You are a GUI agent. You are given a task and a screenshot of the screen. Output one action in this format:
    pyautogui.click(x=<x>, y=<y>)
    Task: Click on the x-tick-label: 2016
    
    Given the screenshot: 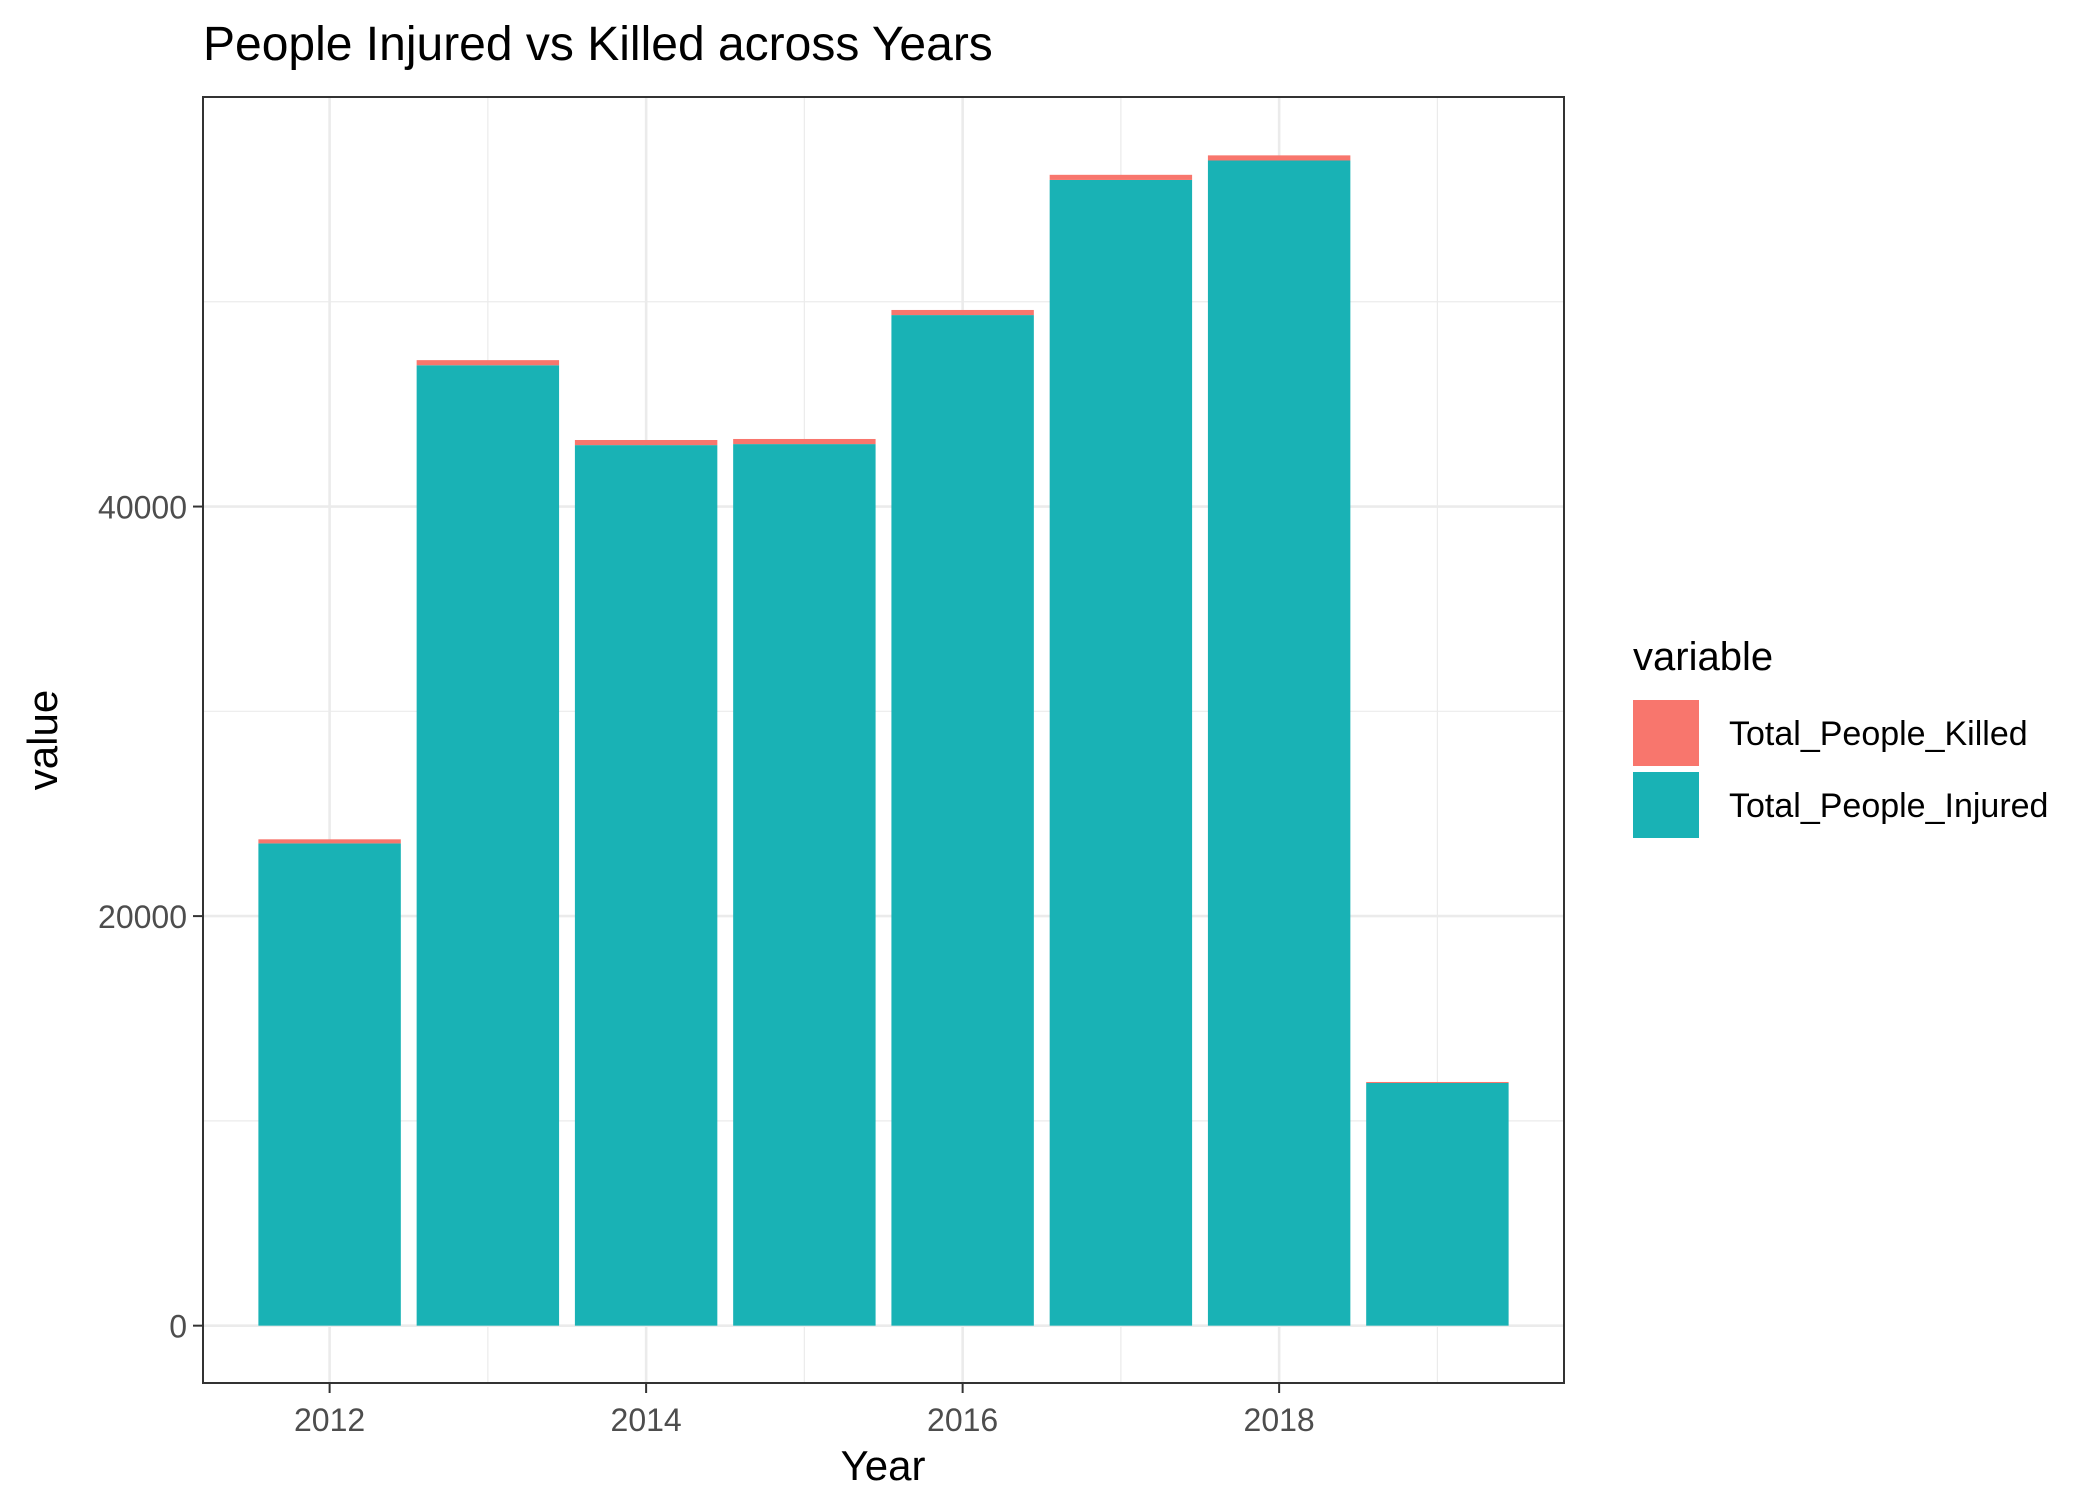 What is the action you would take?
    pyautogui.click(x=962, y=1420)
    